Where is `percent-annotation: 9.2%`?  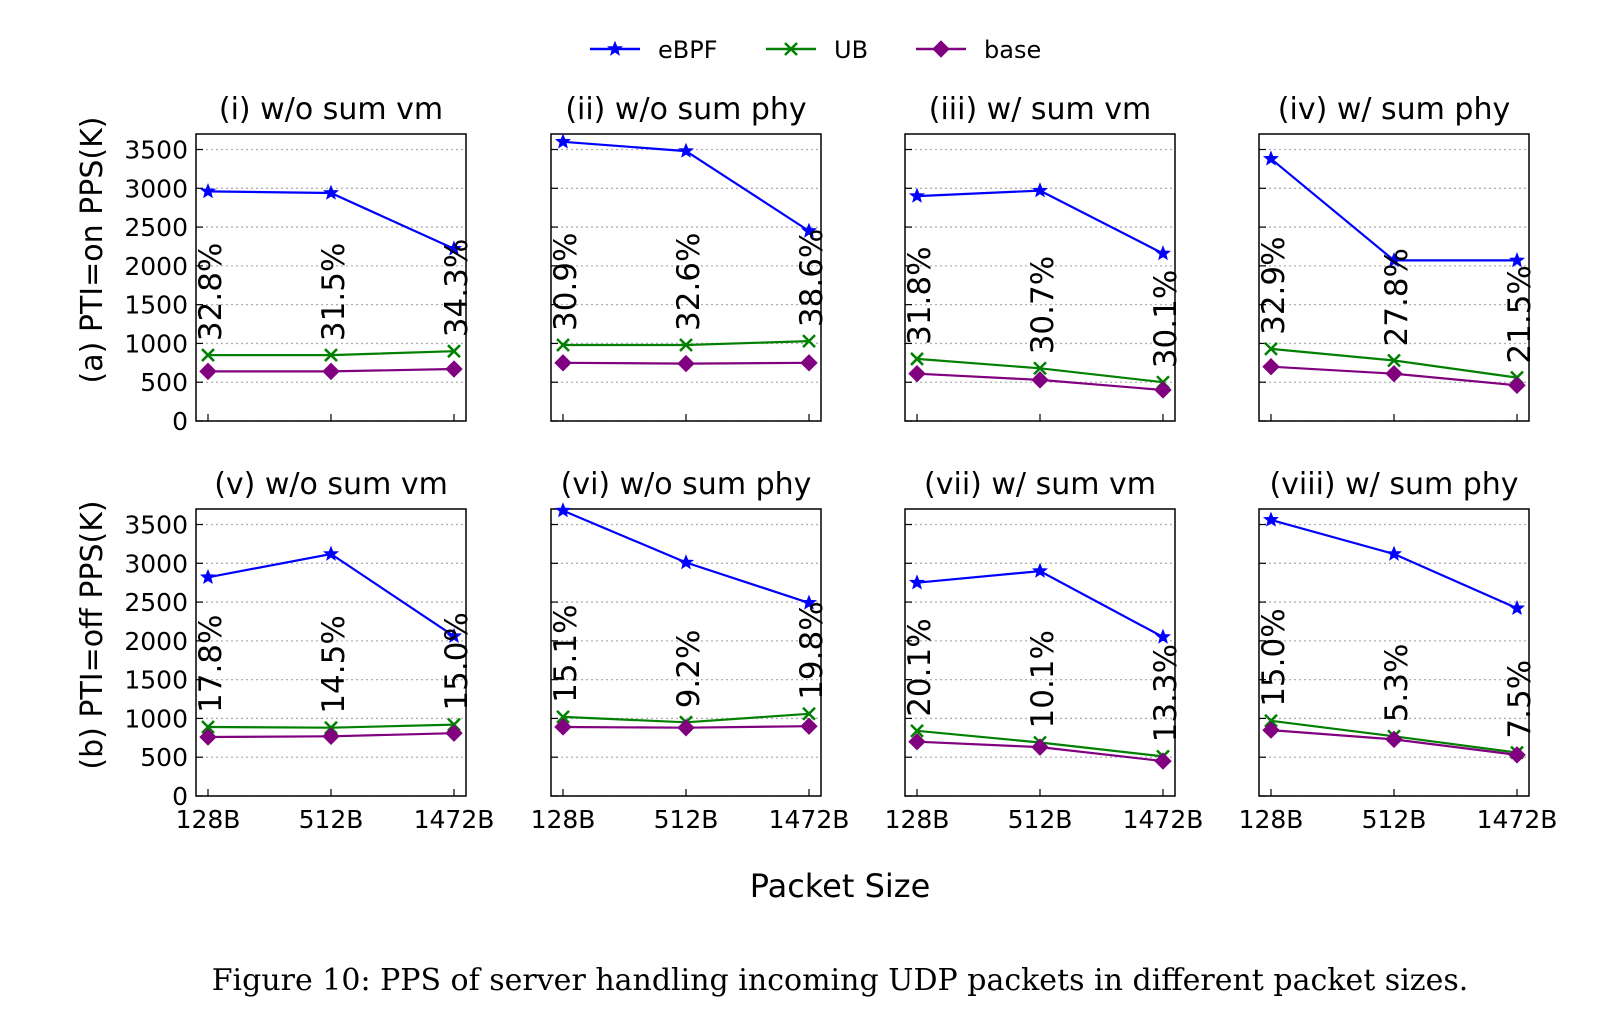
percent-annotation: 9.2% is located at coordinates (689, 669).